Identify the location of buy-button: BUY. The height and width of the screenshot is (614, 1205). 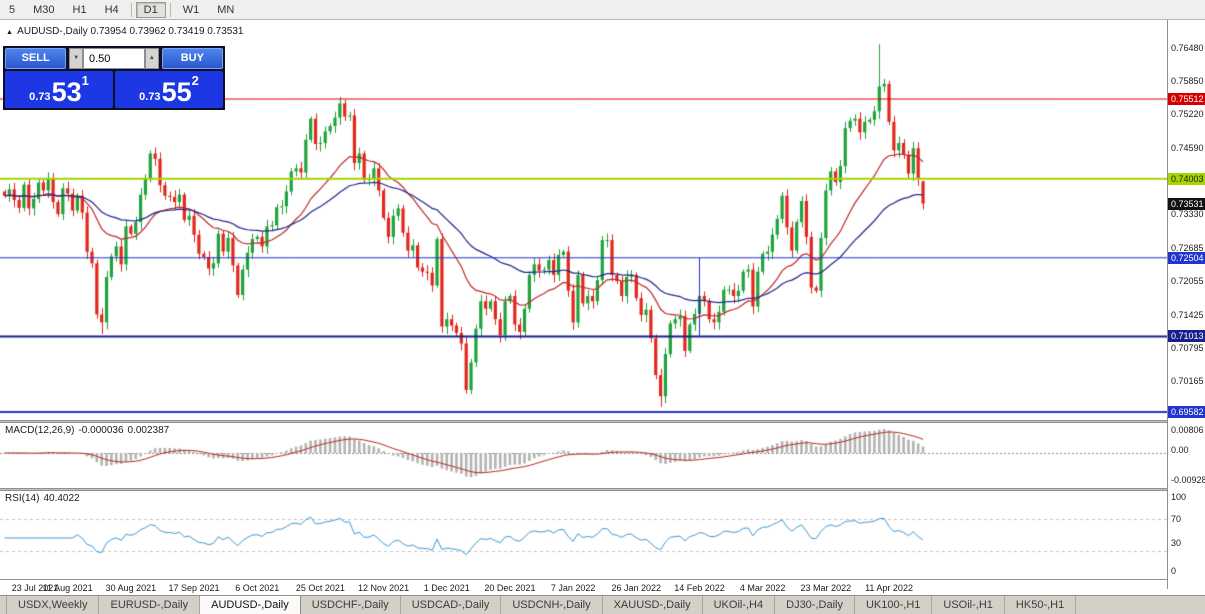
(192, 58).